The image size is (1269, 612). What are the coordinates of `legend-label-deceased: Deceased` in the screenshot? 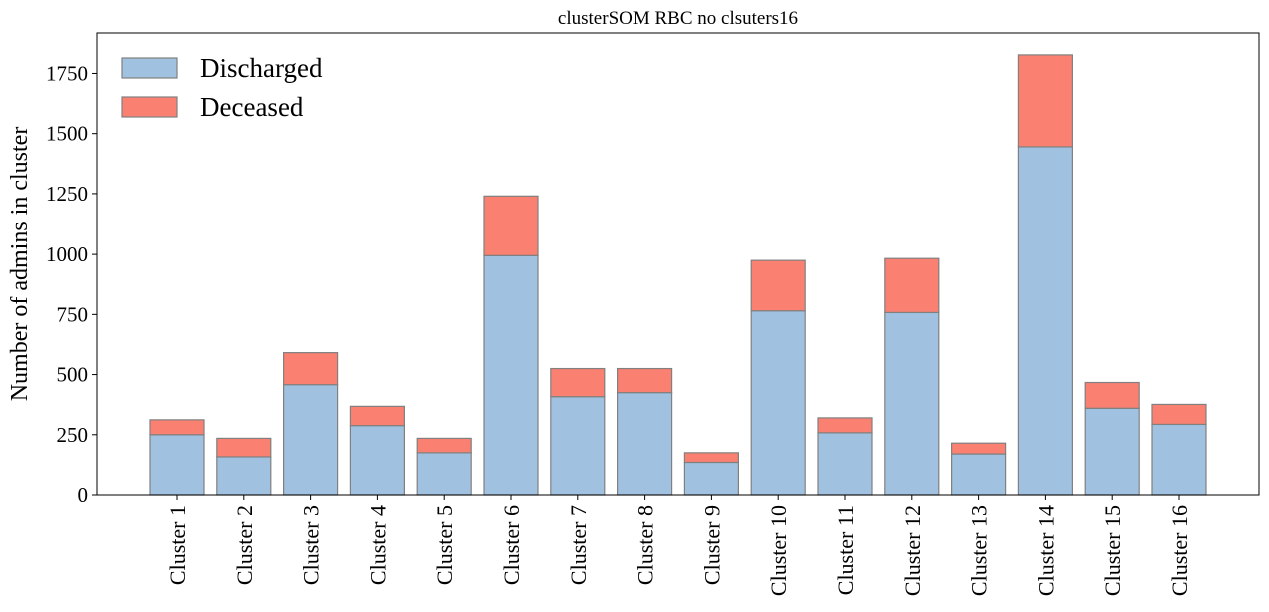 It's located at (252, 107).